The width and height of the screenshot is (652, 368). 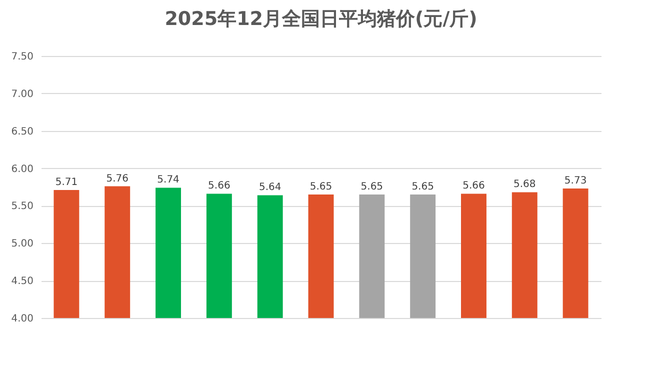 I want to click on data-label: 5.71, so click(x=66, y=182).